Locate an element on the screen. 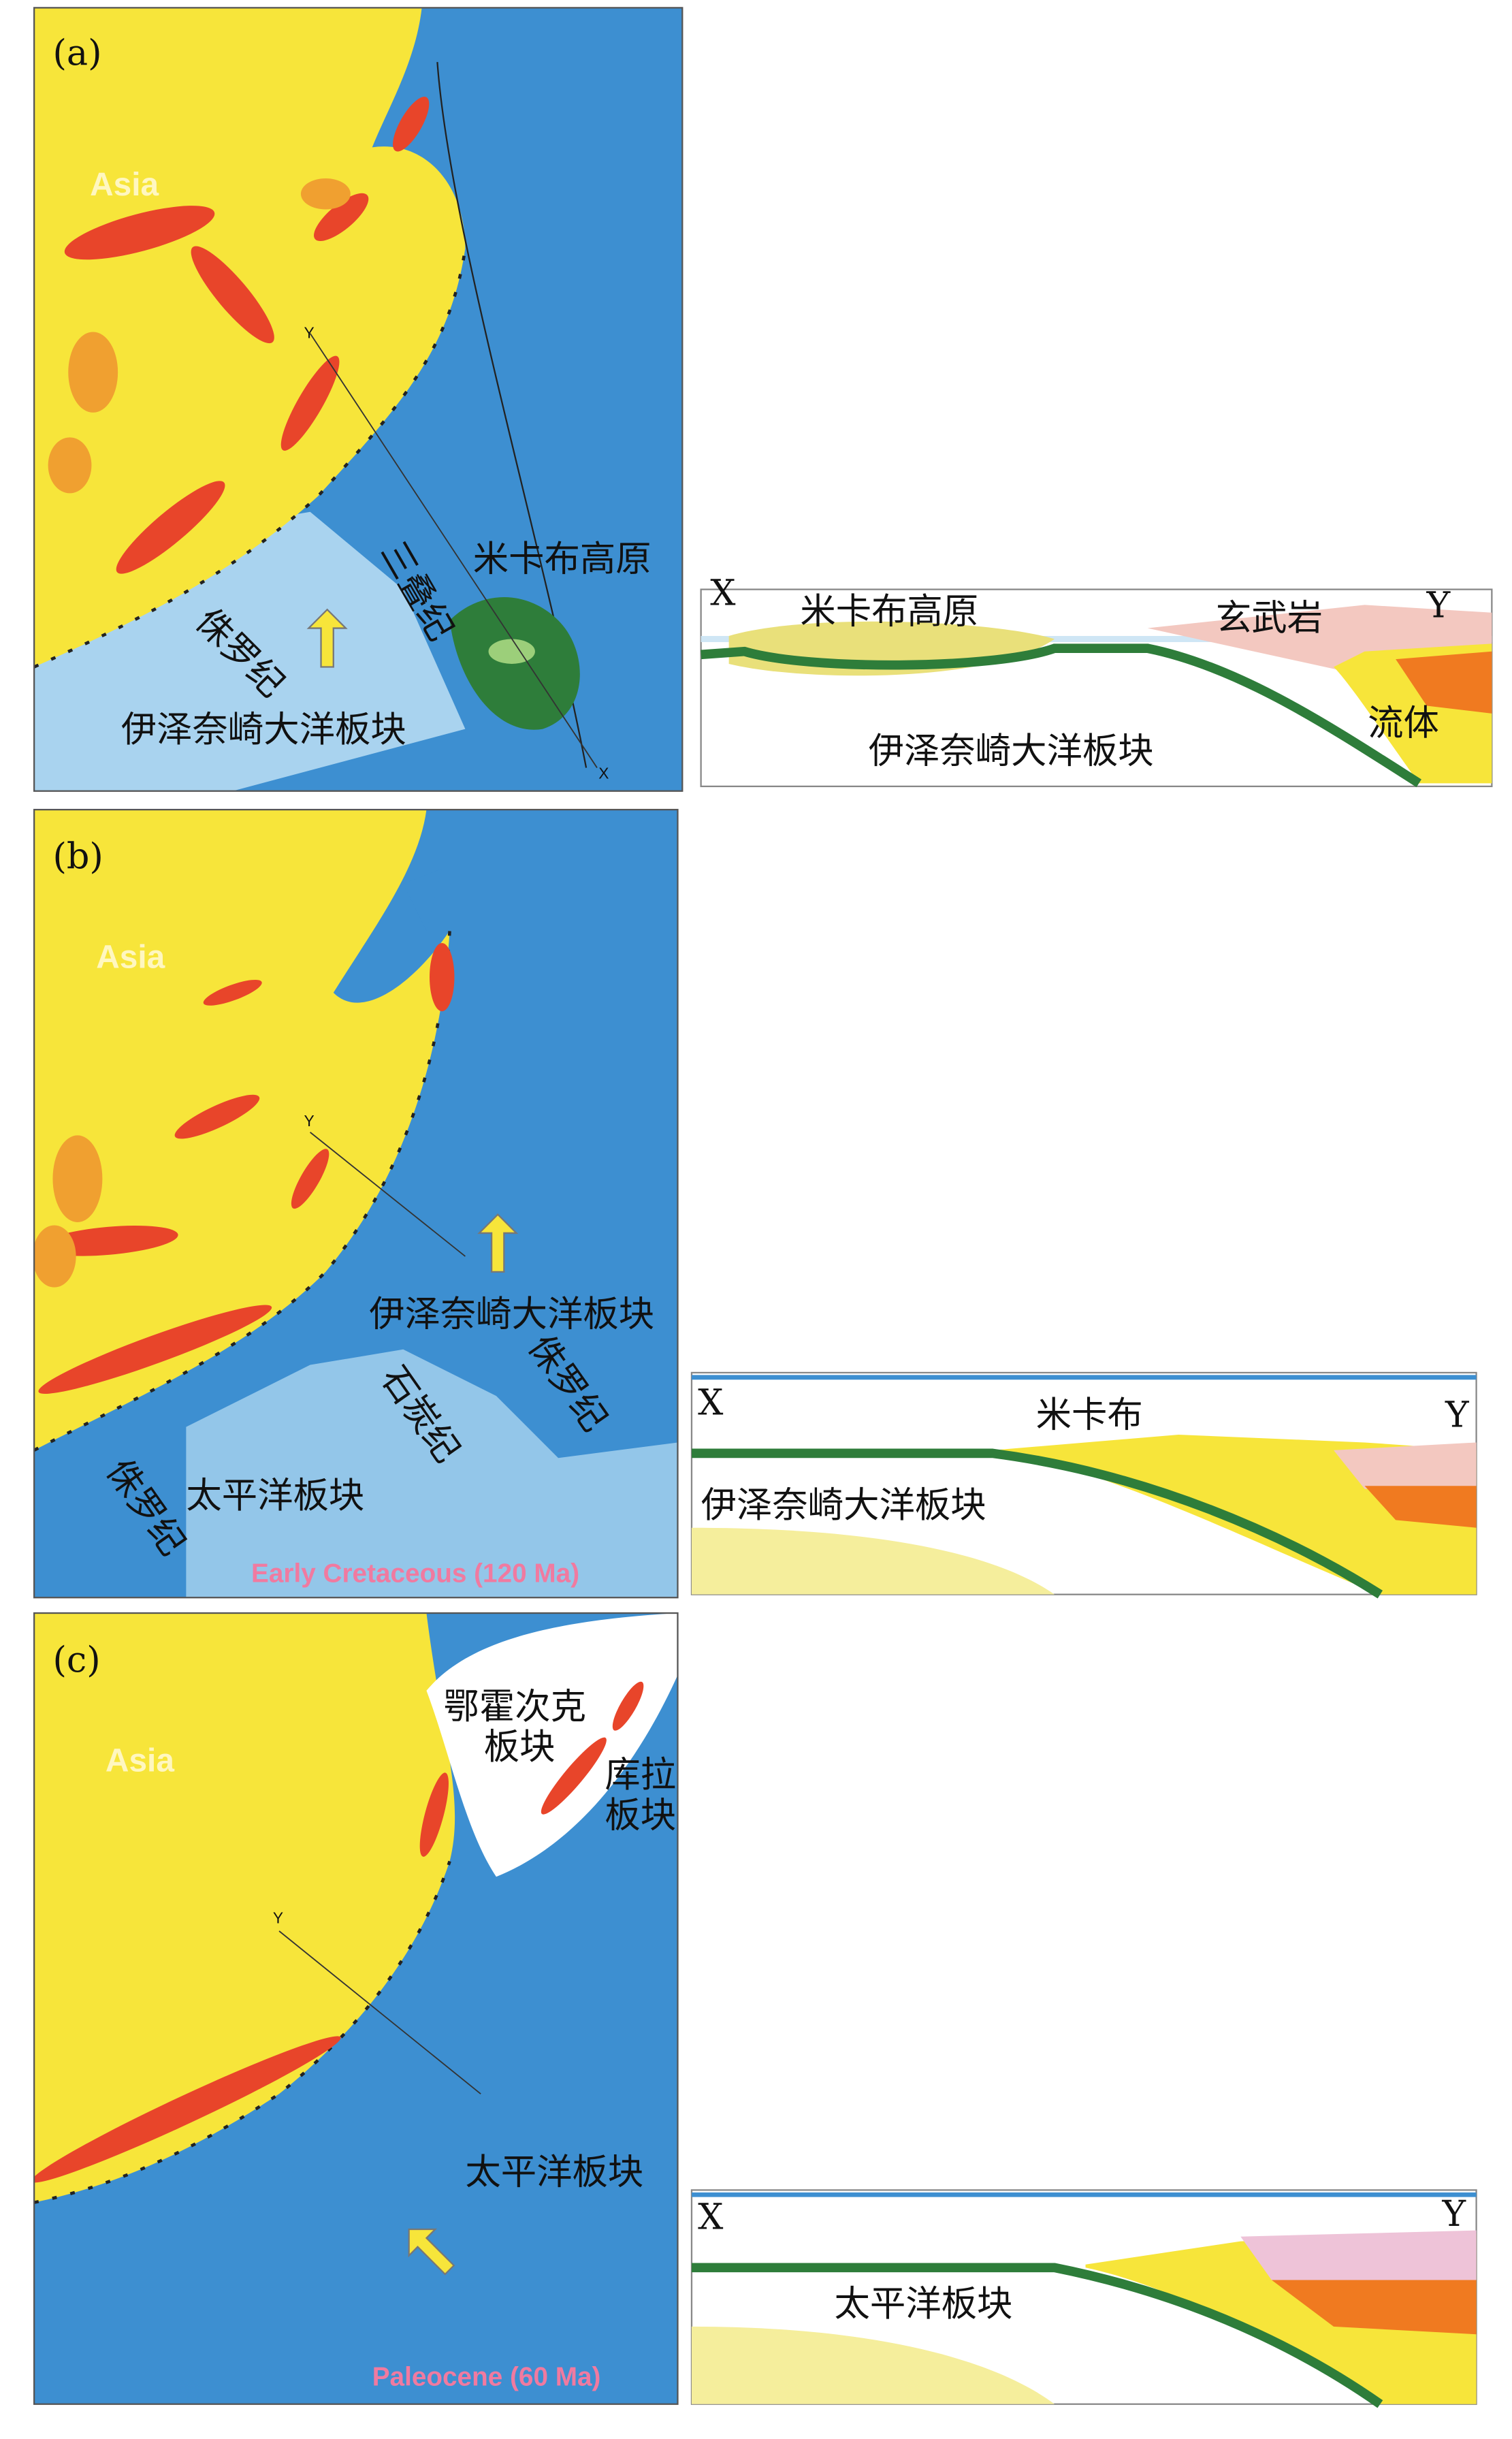  map-c is located at coordinates (356, 2009).